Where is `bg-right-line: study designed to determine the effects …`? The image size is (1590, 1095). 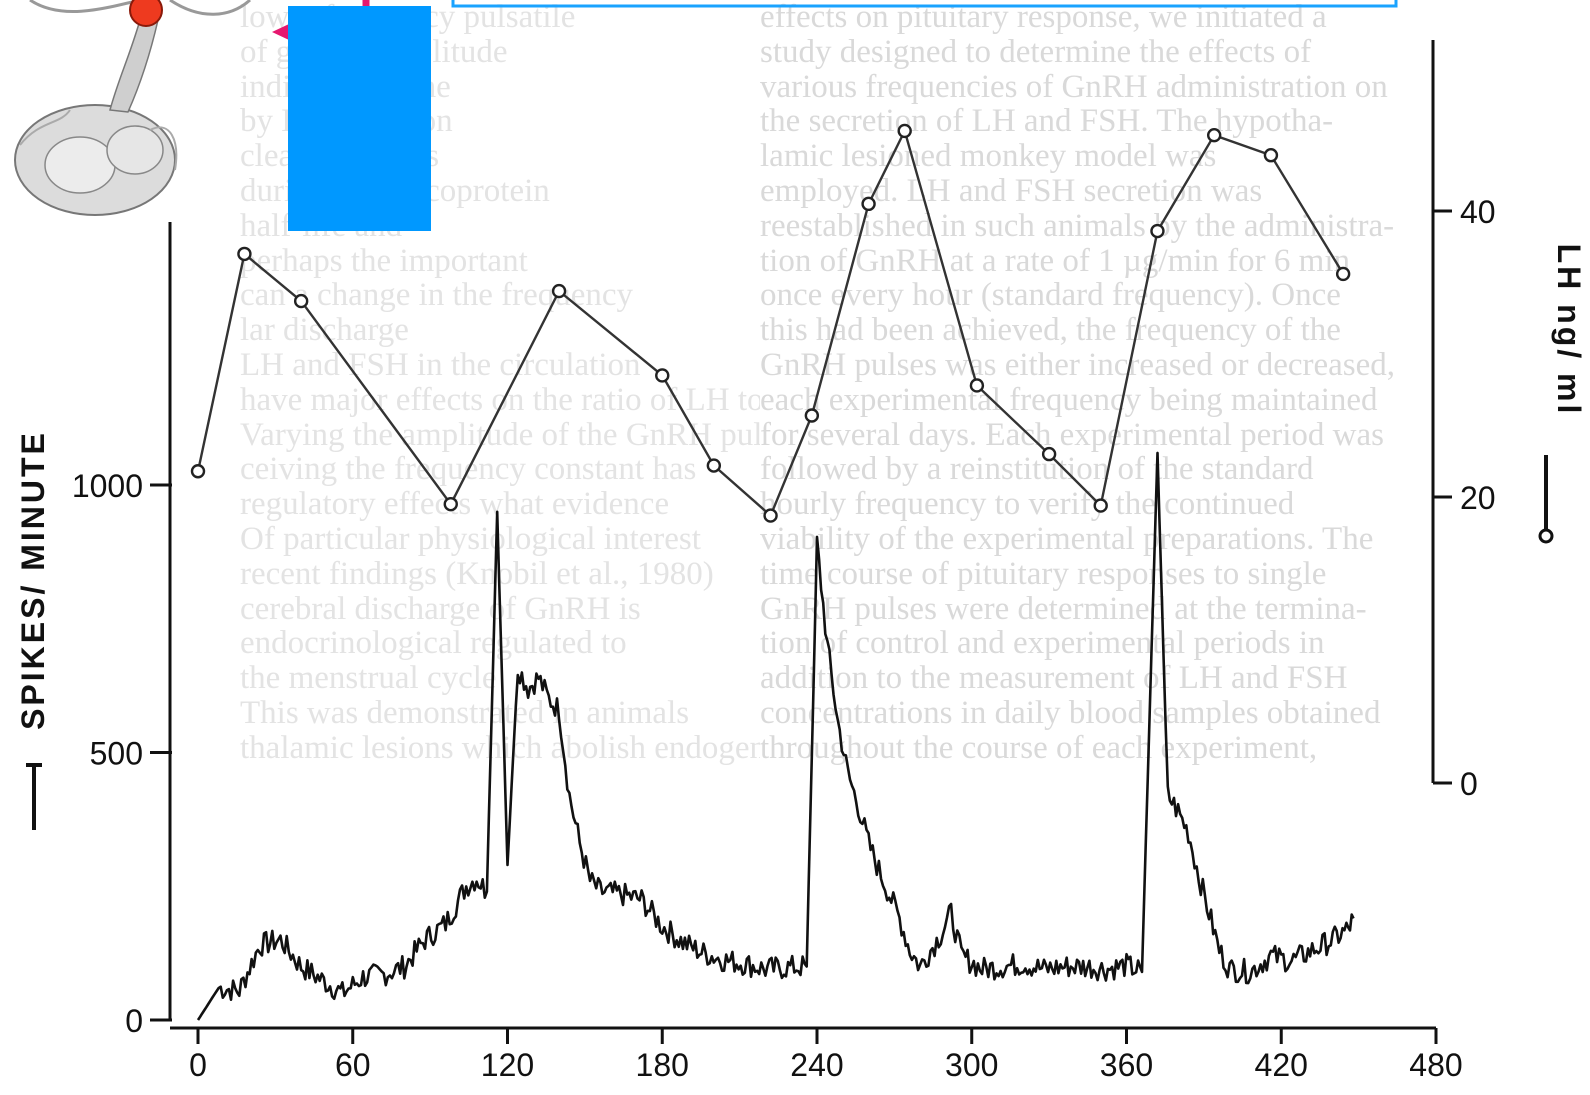
bg-right-line: study designed to determine the effects … is located at coordinates (1036, 52).